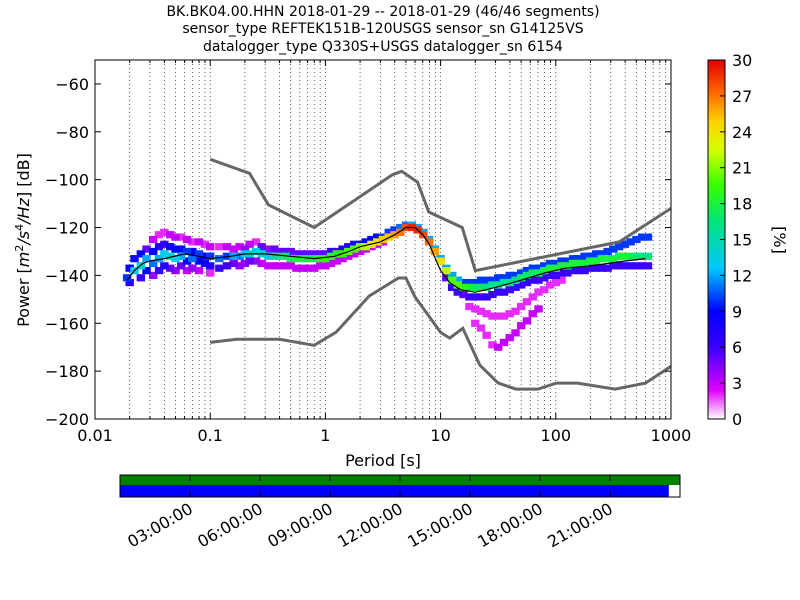  What do you see at coordinates (230, 525) in the screenshot?
I see `timeline-tick-label: 06:00:00` at bounding box center [230, 525].